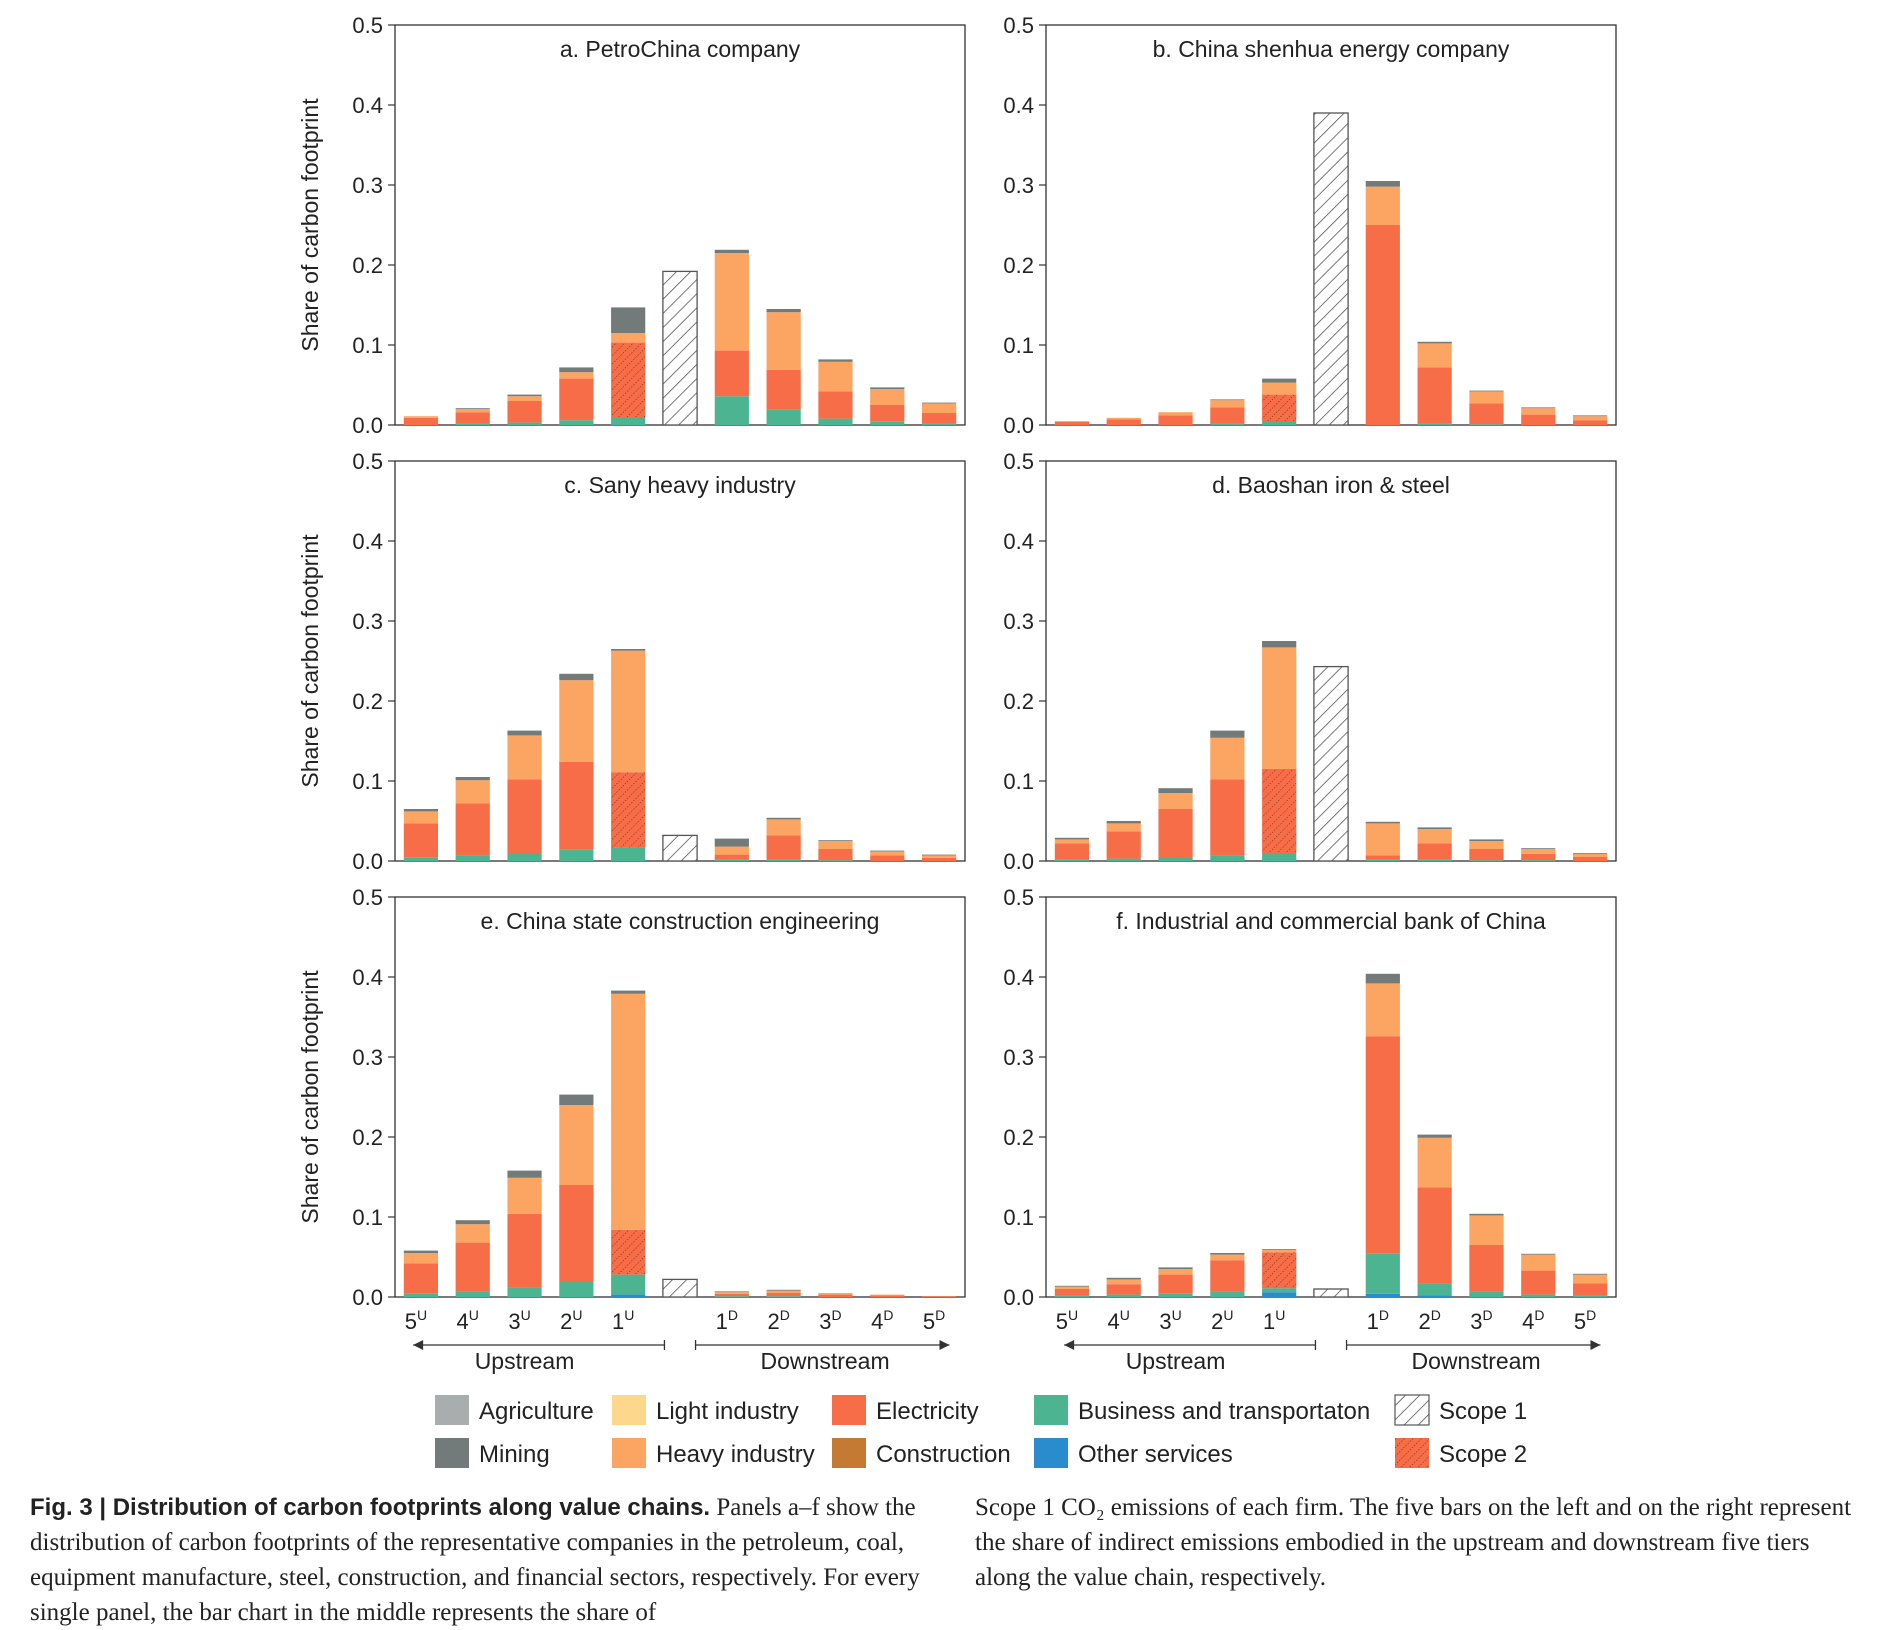 The height and width of the screenshot is (1630, 1903). Describe the element at coordinates (1155, 1454) in the screenshot. I see `legend-label: Other services` at that location.